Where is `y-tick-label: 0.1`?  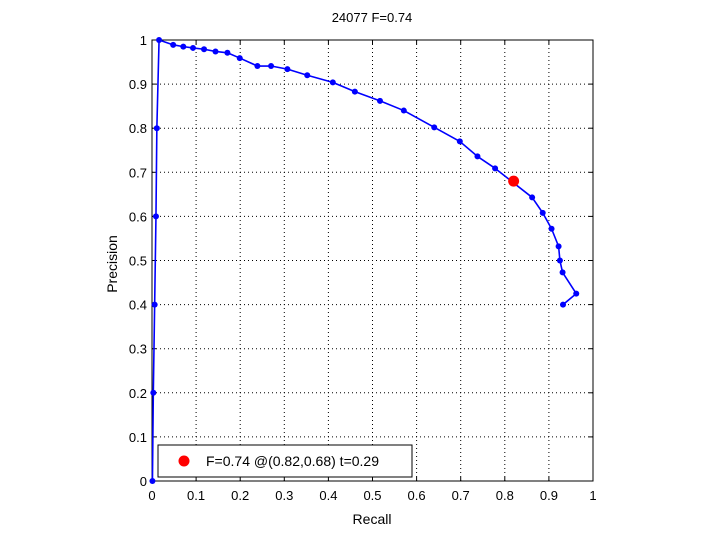 y-tick-label: 0.1 is located at coordinates (138, 437).